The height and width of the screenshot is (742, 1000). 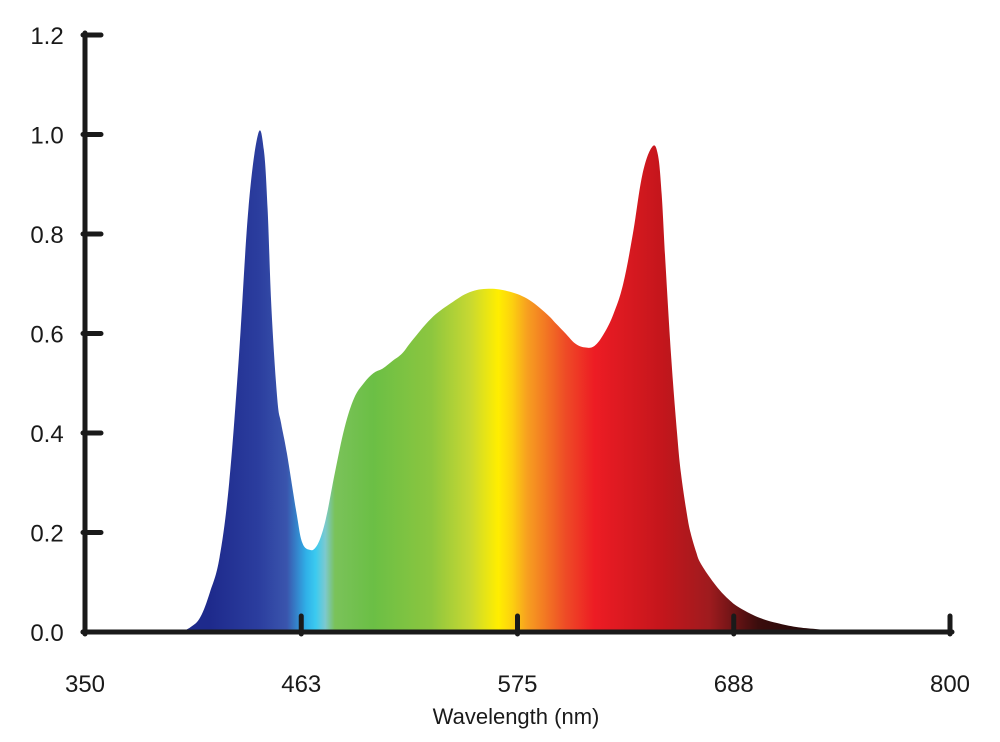 I want to click on y-tick-label: 0.0, so click(x=46, y=633).